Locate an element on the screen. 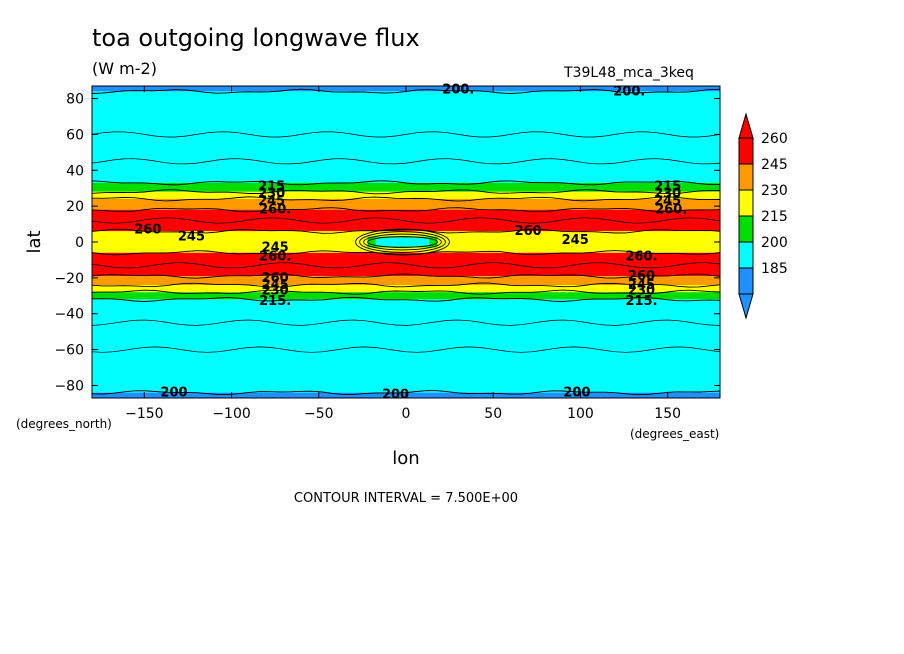  chart-title: toa outgoing longwave flux is located at coordinates (256, 38).